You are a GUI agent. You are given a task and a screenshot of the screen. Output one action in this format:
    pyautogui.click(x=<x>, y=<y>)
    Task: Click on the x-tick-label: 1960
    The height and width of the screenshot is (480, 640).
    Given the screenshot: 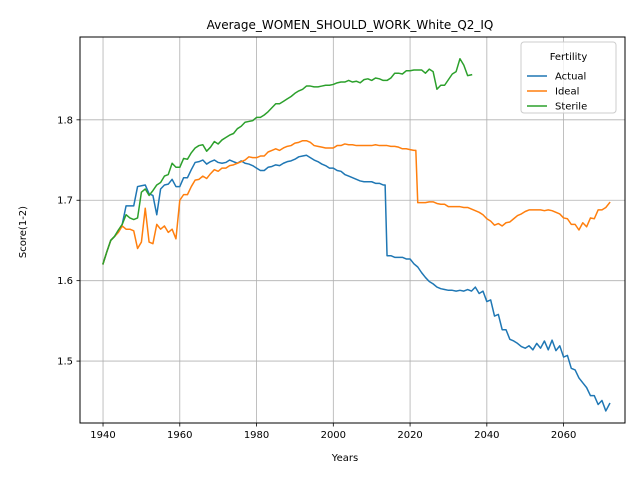 What is the action you would take?
    pyautogui.click(x=179, y=435)
    